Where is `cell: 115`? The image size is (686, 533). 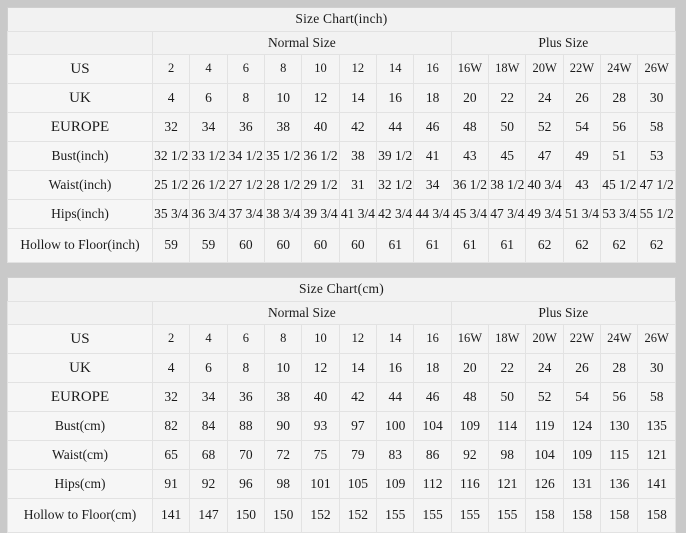
cell: 115 is located at coordinates (619, 455).